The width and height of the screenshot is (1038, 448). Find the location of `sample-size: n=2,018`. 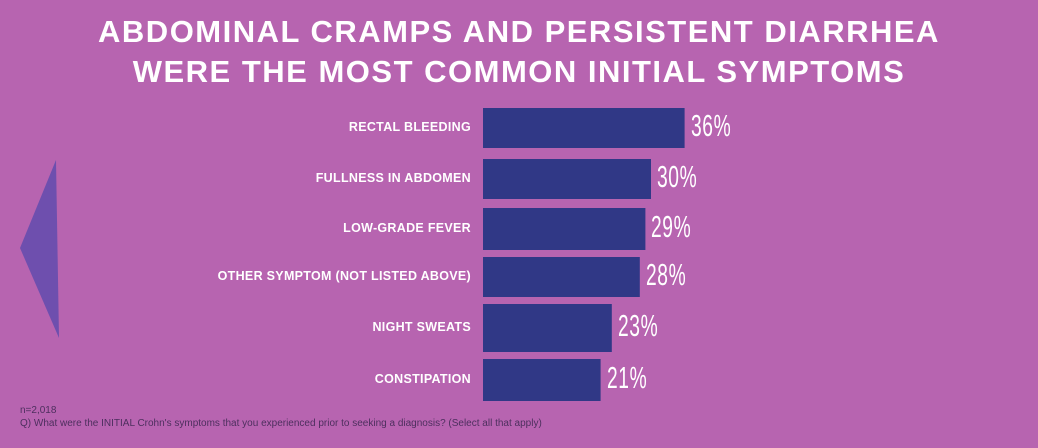

sample-size: n=2,018 is located at coordinates (38, 410).